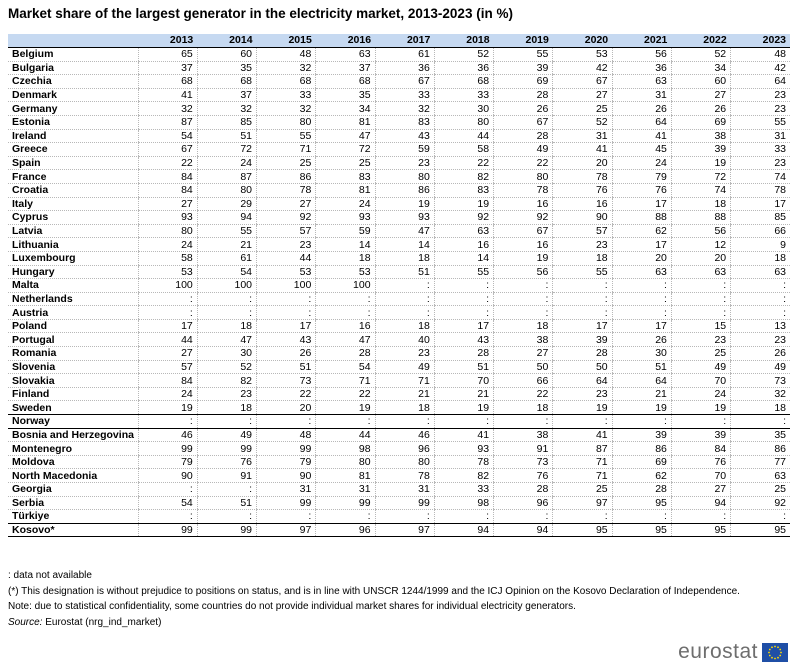  Describe the element at coordinates (345, 435) in the screenshot. I see `value-cell: 44` at that location.